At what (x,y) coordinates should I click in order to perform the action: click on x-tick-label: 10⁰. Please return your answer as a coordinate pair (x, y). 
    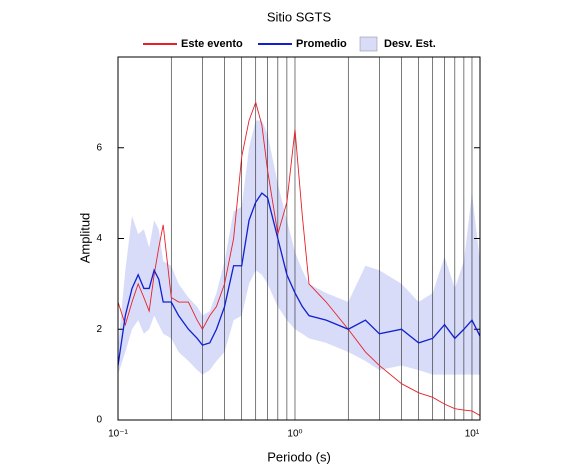
    Looking at the image, I should click on (294, 434).